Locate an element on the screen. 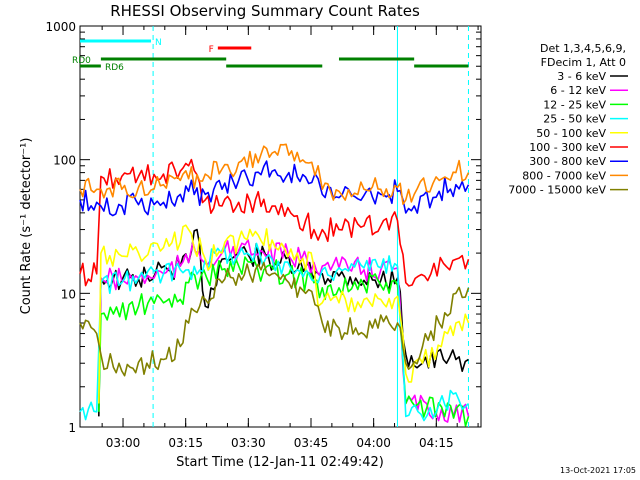  legend-label: 800 - 7000 keV is located at coordinates (564, 175).